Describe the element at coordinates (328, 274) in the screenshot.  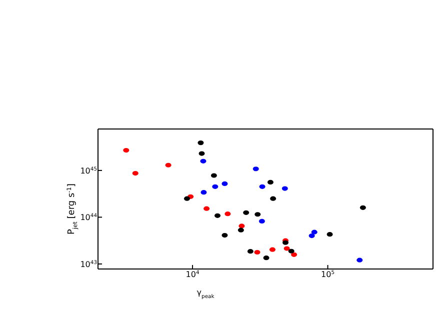
I see `x-tick-label: 10$^{5}$` at that location.